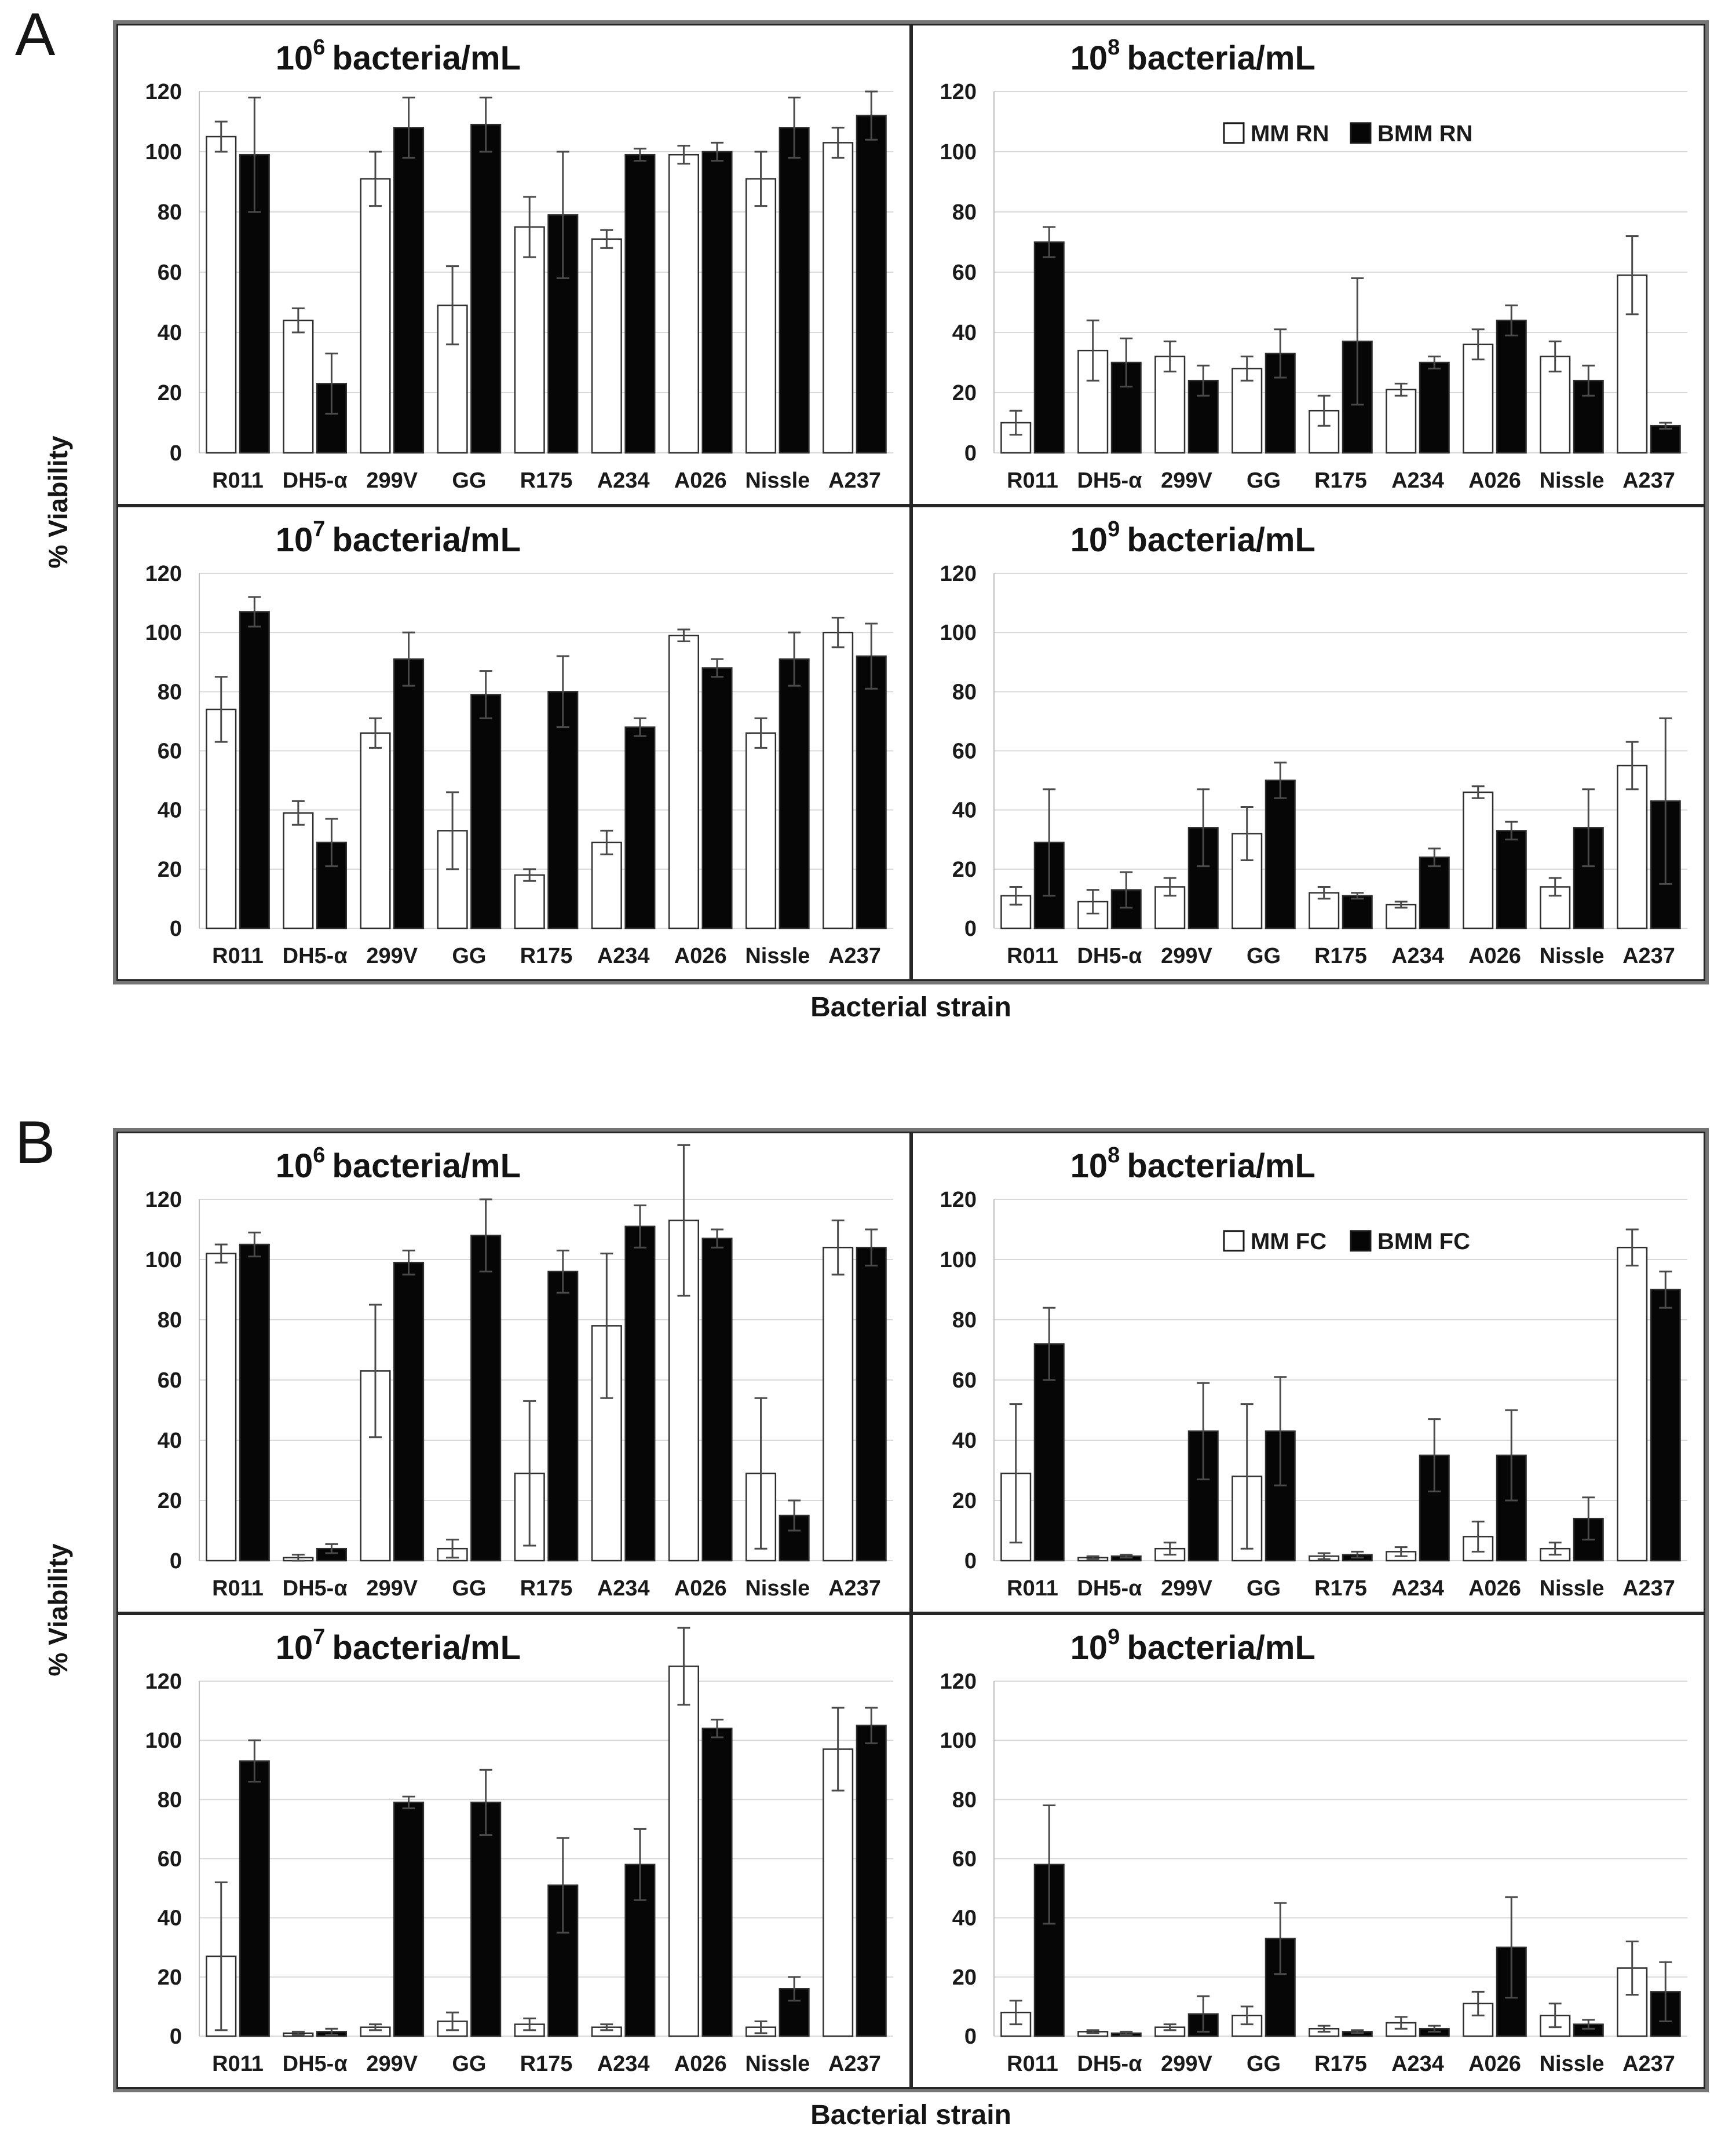 The image size is (1714, 2156). Describe the element at coordinates (170, 1501) in the screenshot. I see `y-tick-label-20: 20` at that location.